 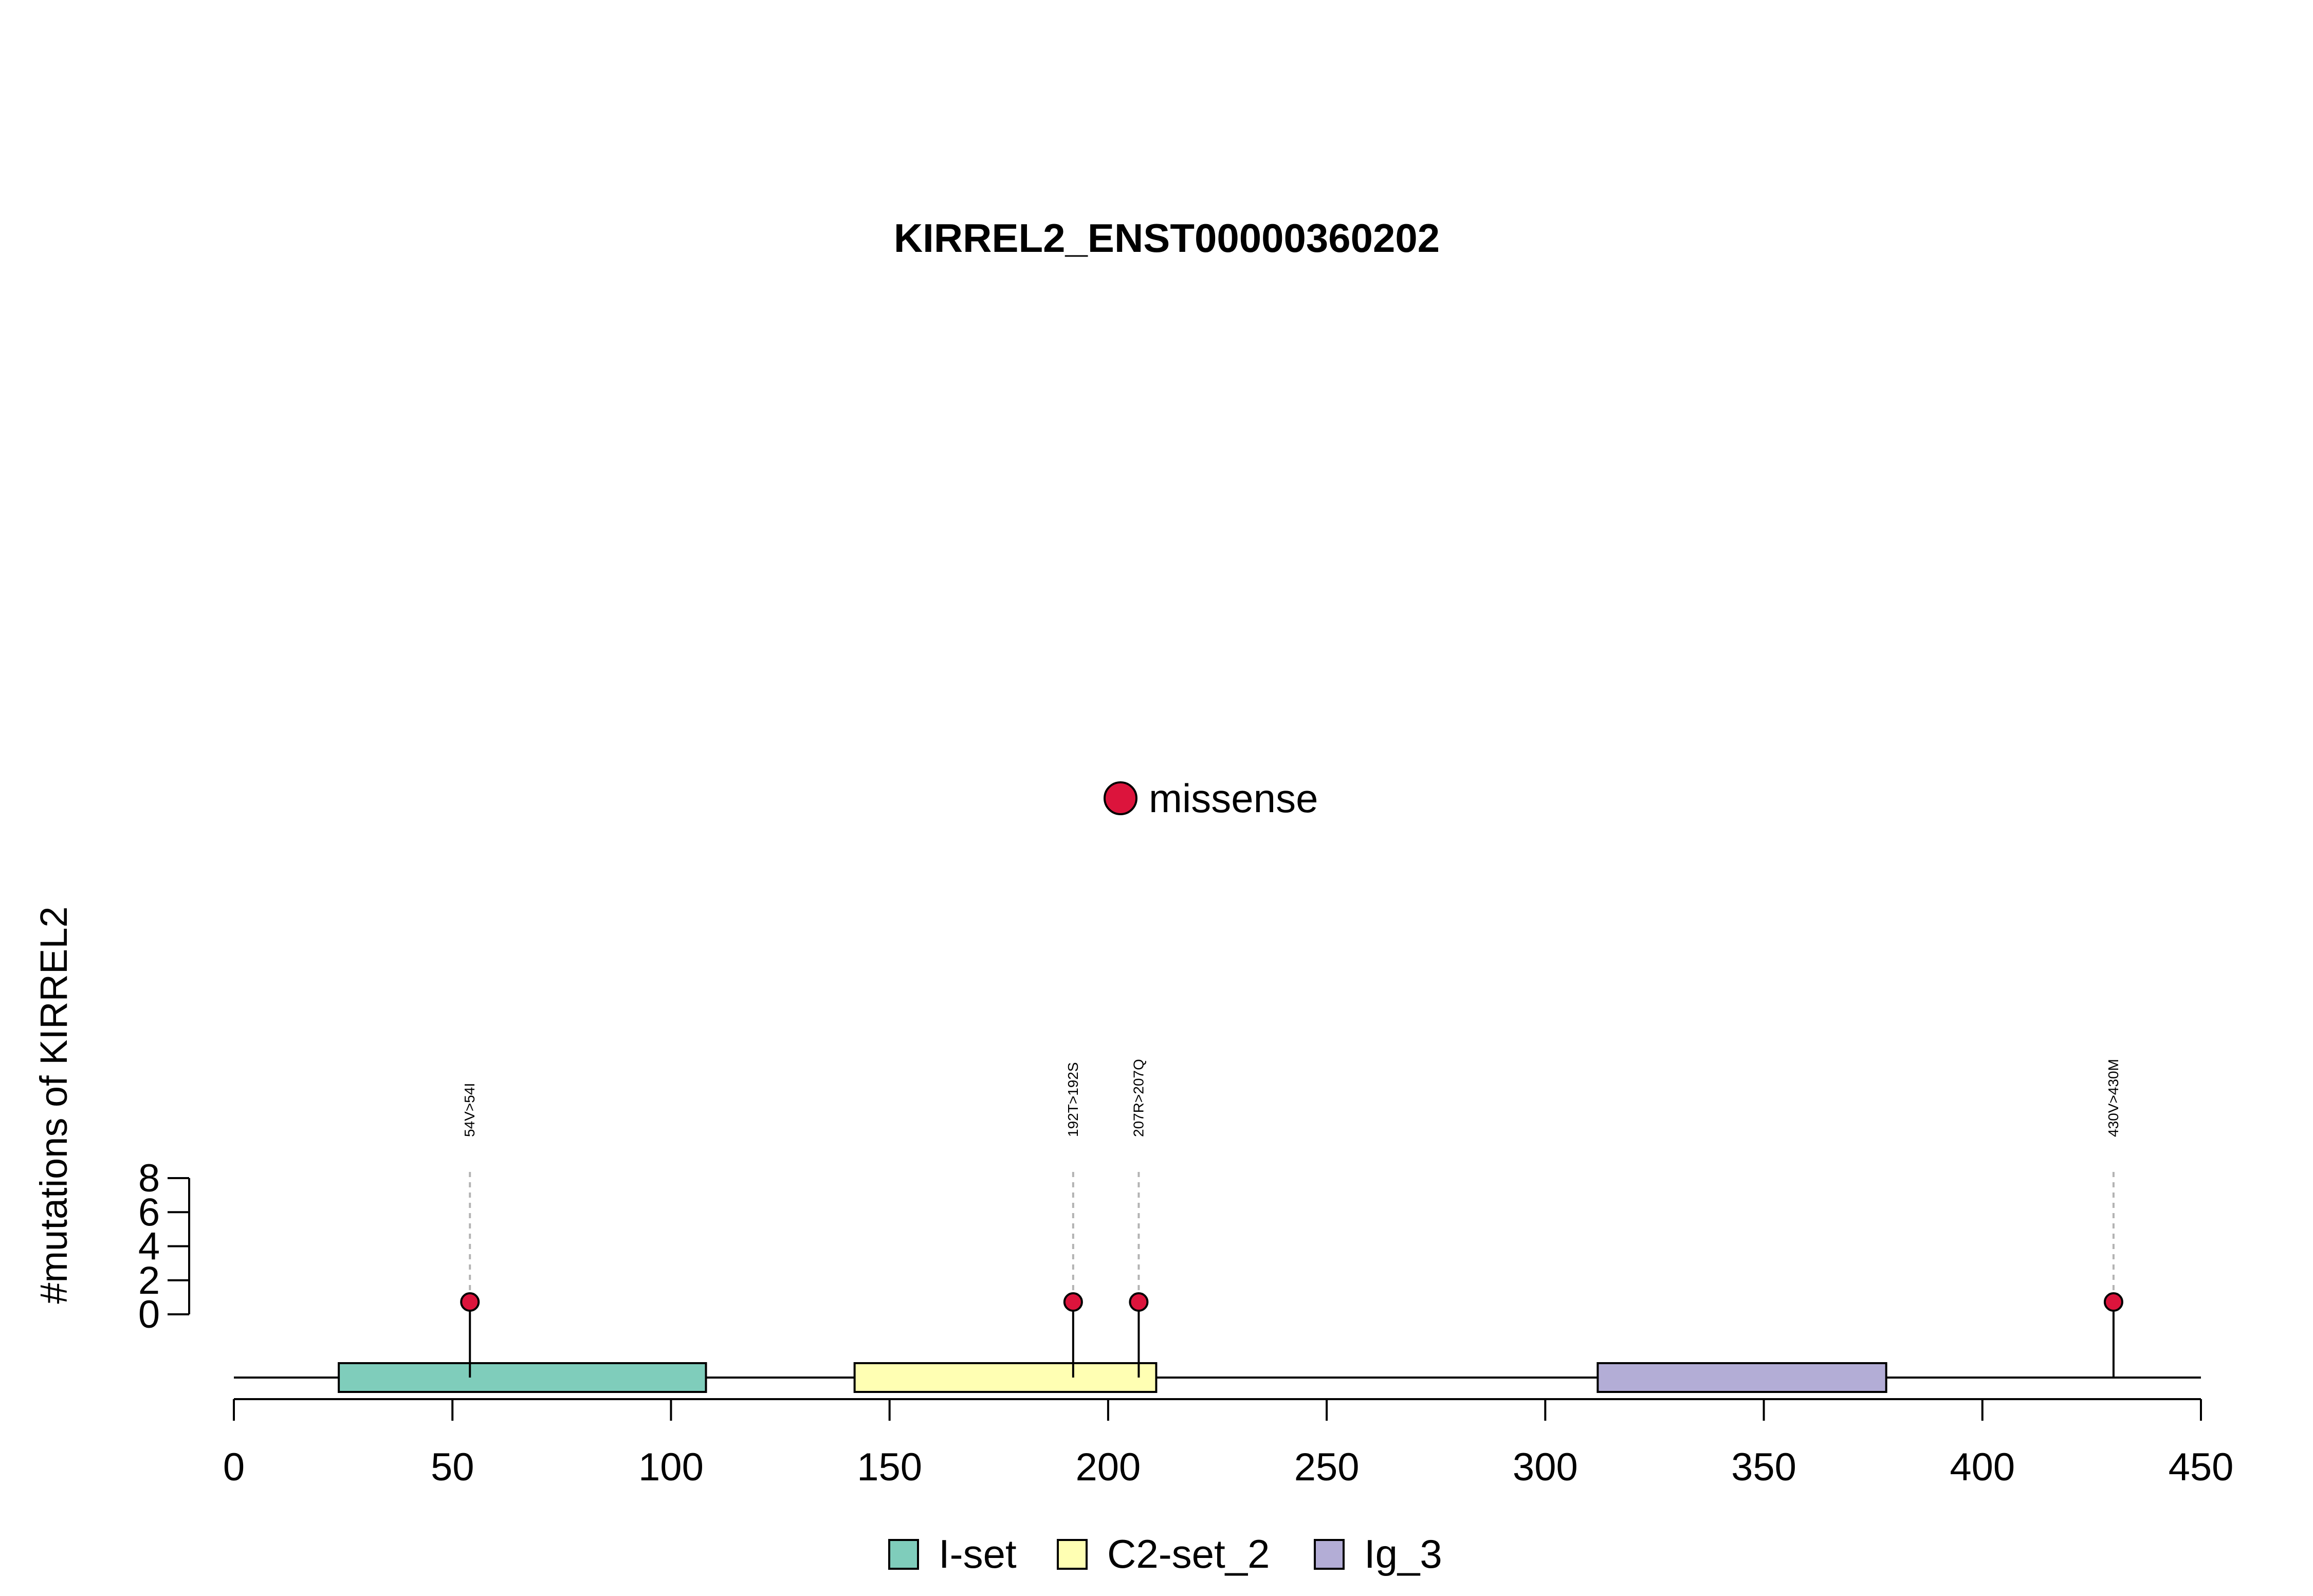 What do you see at coordinates (1120, 798) in the screenshot?
I see `legend-missense-marker` at bounding box center [1120, 798].